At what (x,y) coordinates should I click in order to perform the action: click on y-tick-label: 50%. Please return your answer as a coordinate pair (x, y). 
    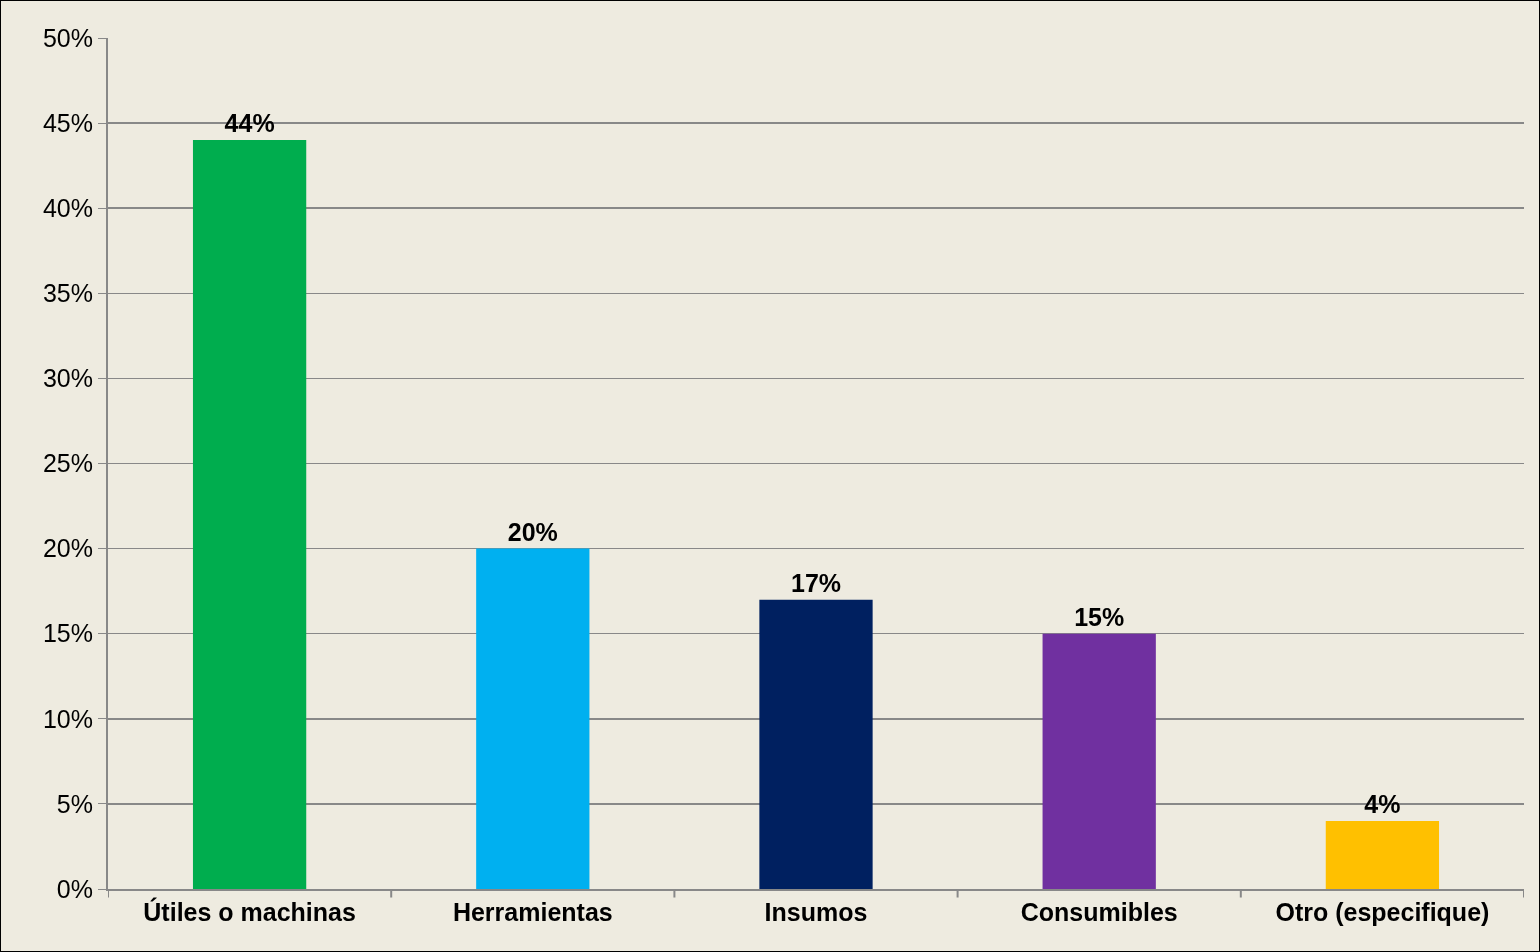
    Looking at the image, I should click on (67, 37).